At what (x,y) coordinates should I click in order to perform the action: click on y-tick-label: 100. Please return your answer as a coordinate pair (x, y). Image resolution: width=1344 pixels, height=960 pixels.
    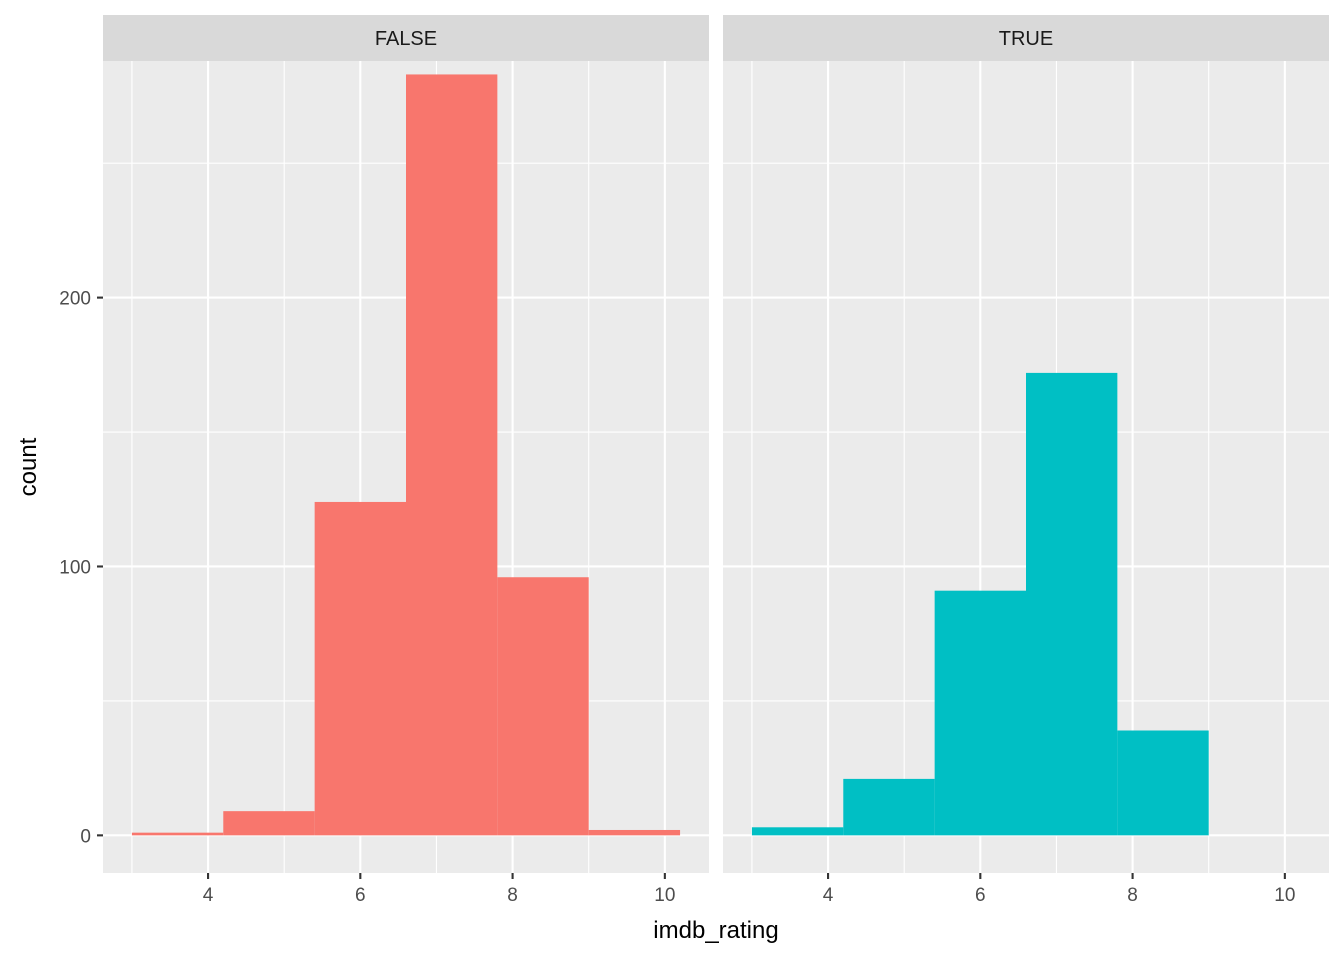
    Looking at the image, I should click on (75, 567).